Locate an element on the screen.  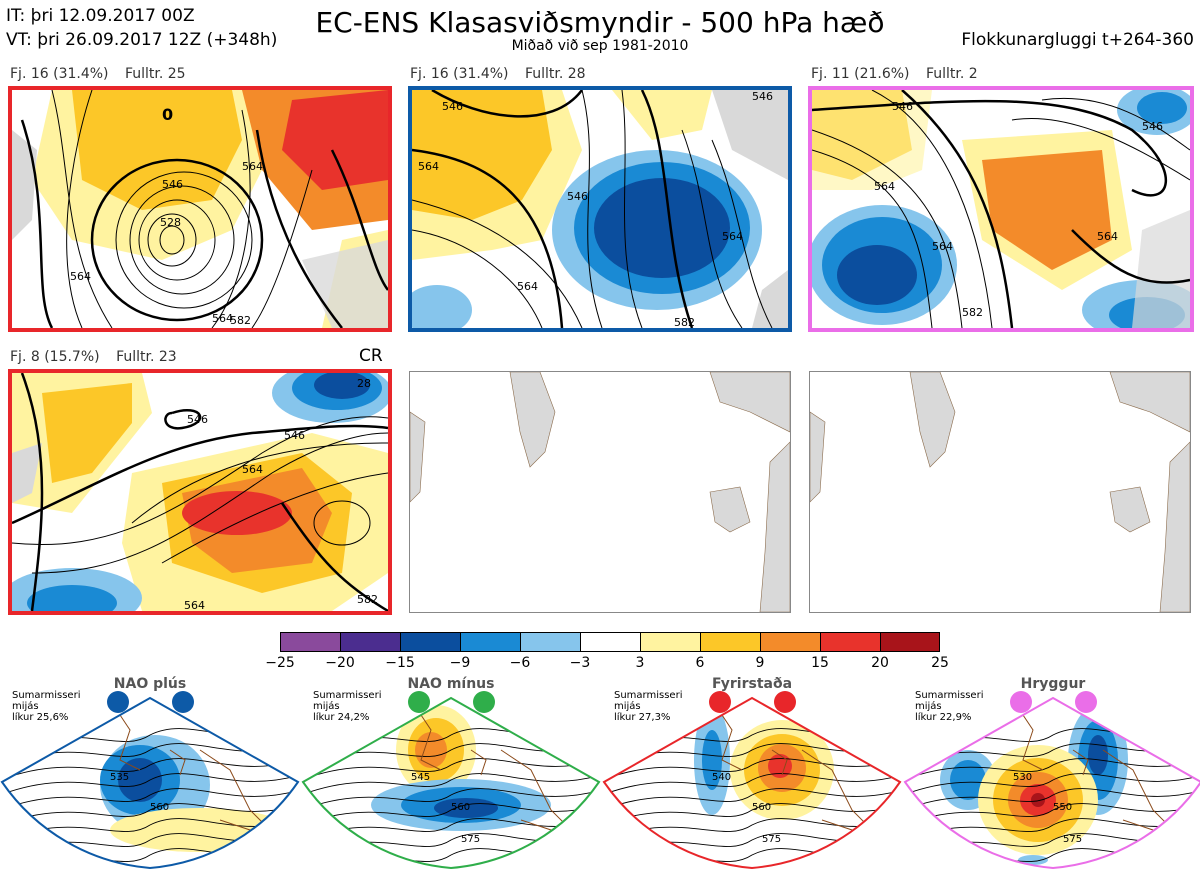
contour-label: 528 is located at coordinates (170, 222).